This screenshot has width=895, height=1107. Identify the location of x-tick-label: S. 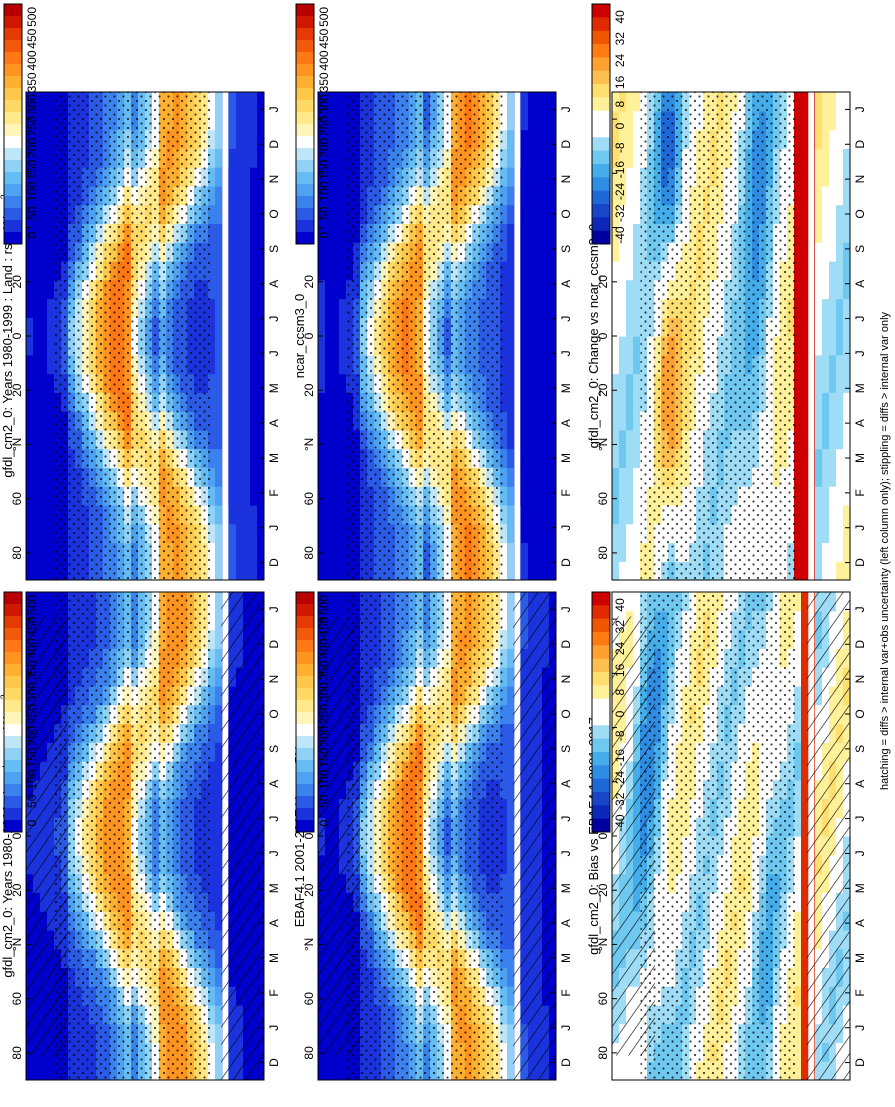
(860, 749).